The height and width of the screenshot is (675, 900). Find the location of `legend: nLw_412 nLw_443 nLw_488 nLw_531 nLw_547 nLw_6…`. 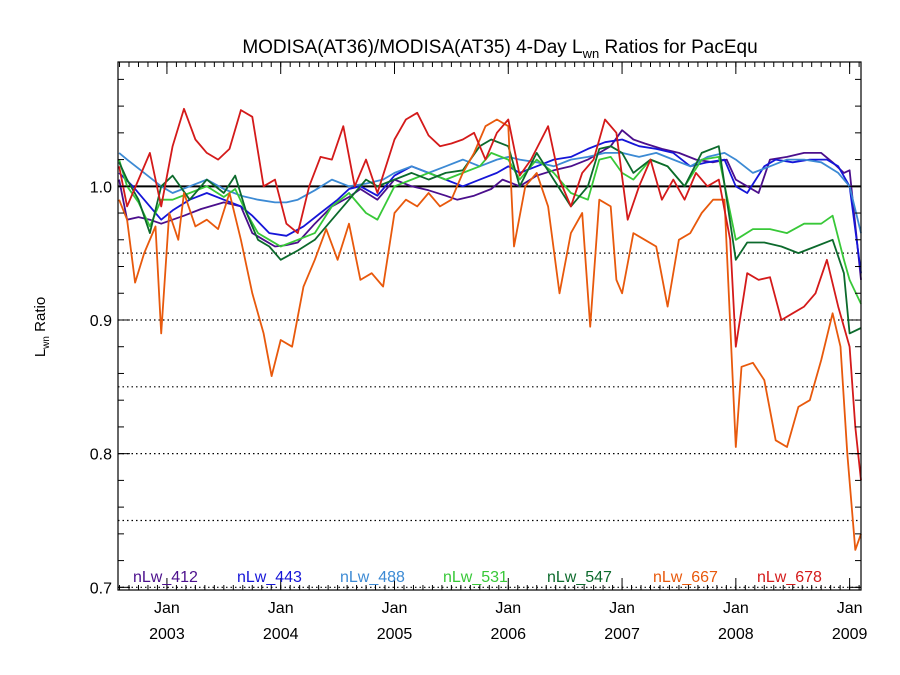

legend: nLw_412 nLw_443 nLw_488 nLw_531 nLw_547 nLw_6… is located at coordinates (477, 577).